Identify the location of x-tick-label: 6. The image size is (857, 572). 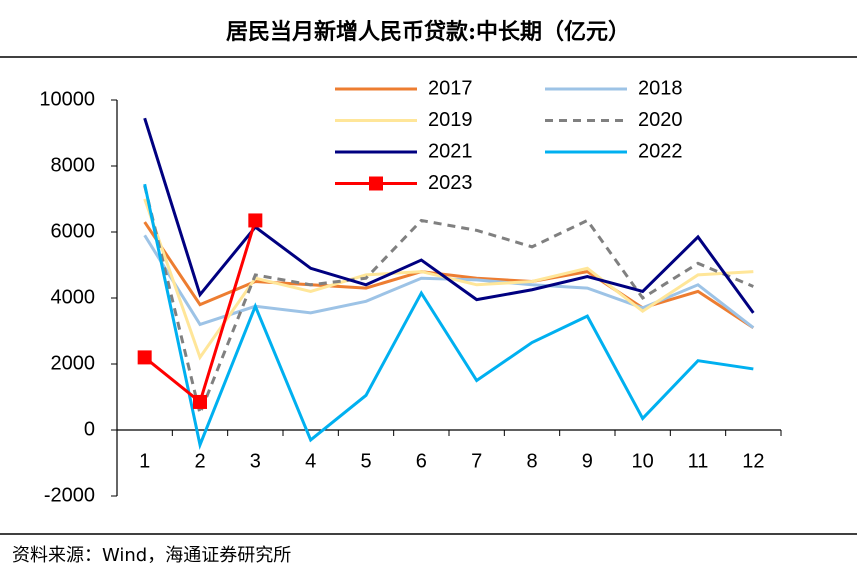
(421, 461).